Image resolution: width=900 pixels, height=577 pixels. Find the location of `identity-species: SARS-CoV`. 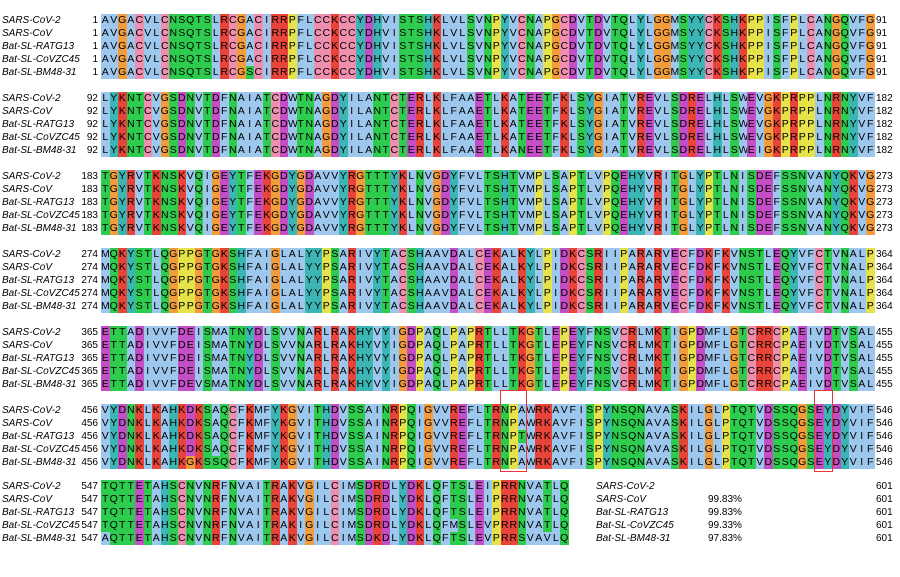

identity-species: SARS-CoV is located at coordinates (621, 499).